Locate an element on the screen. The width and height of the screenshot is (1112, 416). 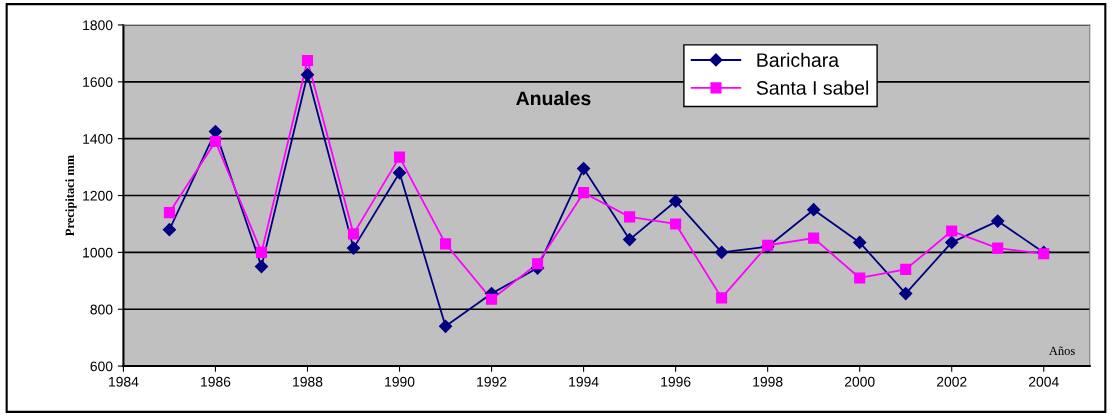
x-tick-label: 1998 is located at coordinates (768, 381).